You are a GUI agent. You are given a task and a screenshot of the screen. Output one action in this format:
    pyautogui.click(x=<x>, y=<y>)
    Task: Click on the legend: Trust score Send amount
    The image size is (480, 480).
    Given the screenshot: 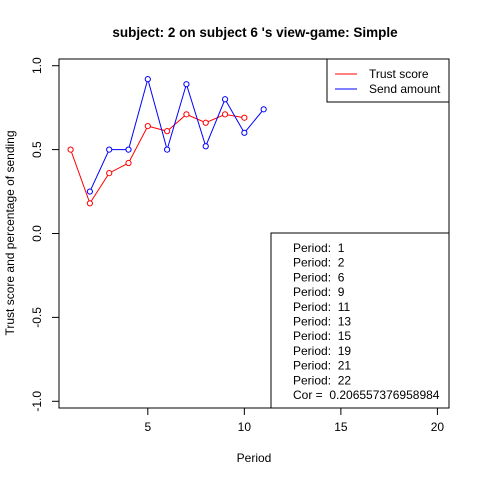 What is the action you would take?
    pyautogui.click(x=388, y=80)
    